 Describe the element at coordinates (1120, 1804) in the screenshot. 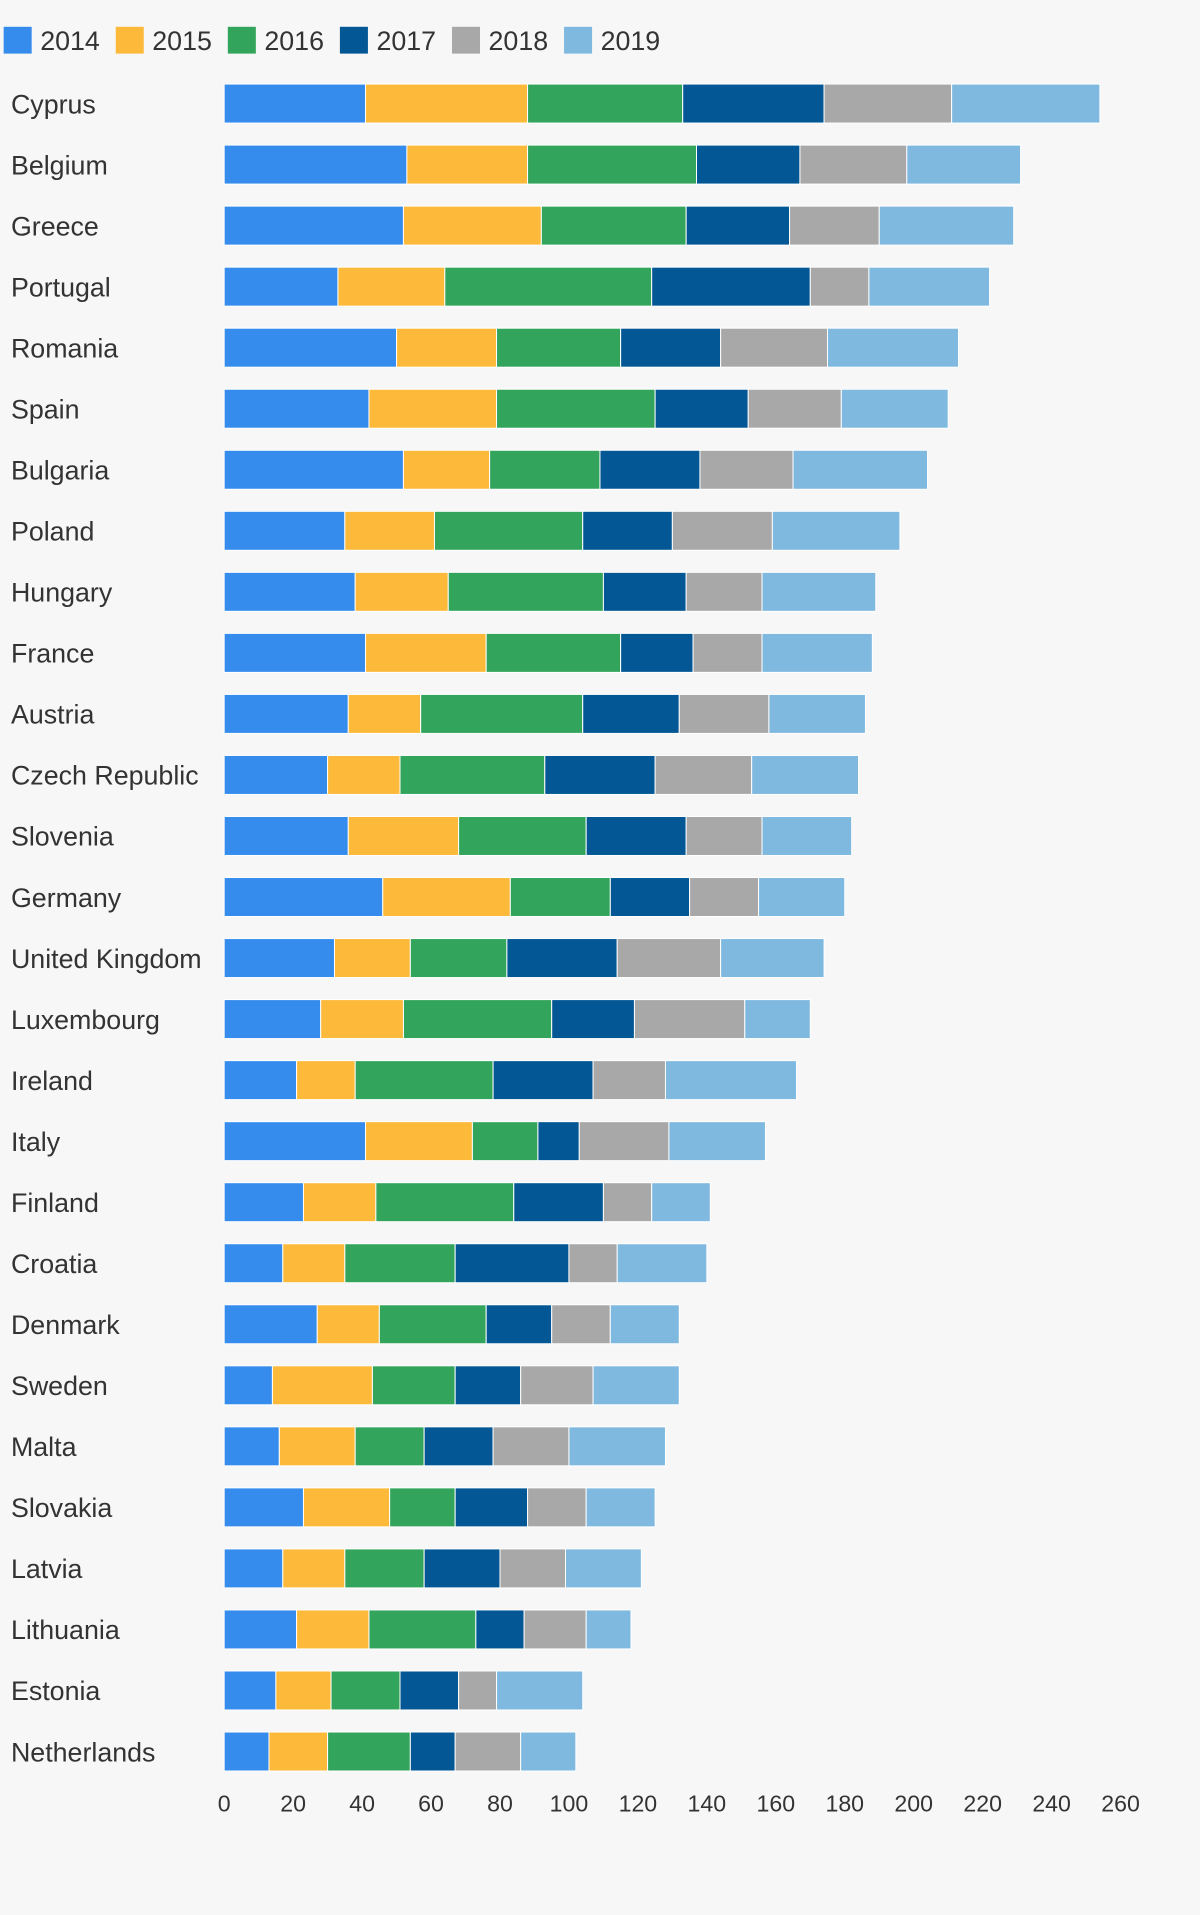

I see `x-tick-label: 260` at that location.